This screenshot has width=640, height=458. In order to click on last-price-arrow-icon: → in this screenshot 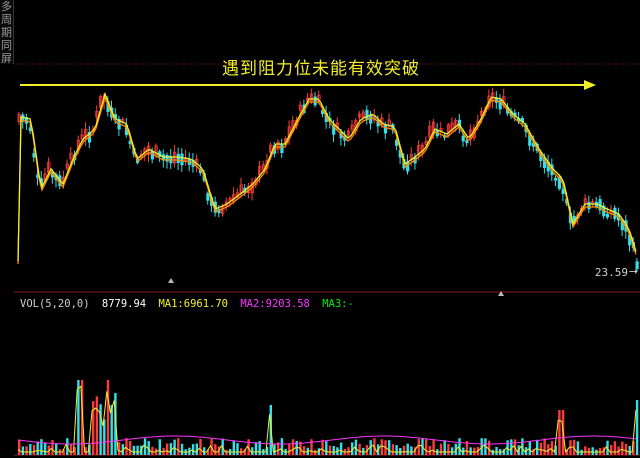, I will do `click(633, 271)`.